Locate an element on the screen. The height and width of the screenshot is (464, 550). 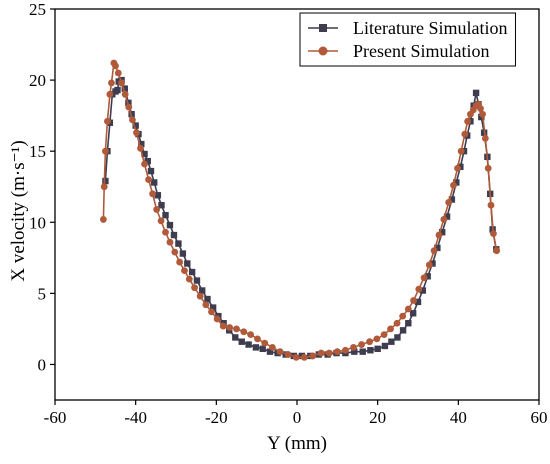
y-tick-label: 10 is located at coordinates (37, 222).